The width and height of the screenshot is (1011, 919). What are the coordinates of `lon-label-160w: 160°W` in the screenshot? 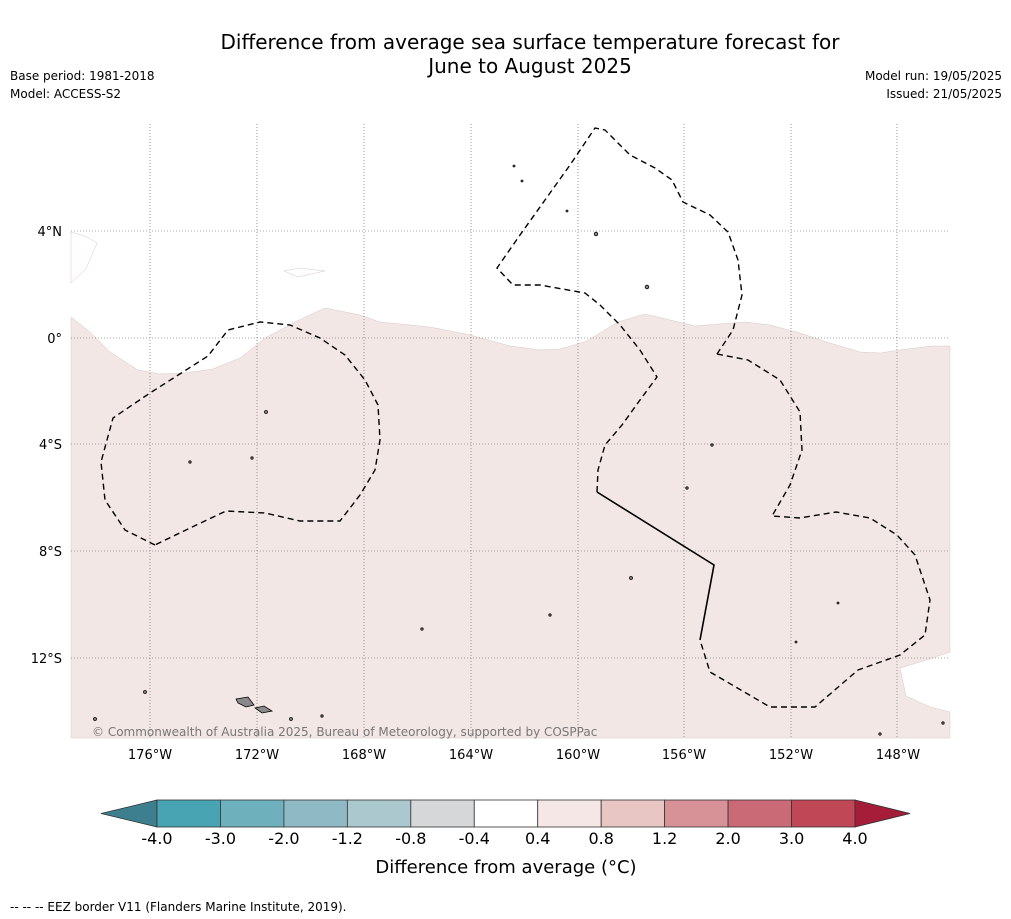 It's located at (578, 755).